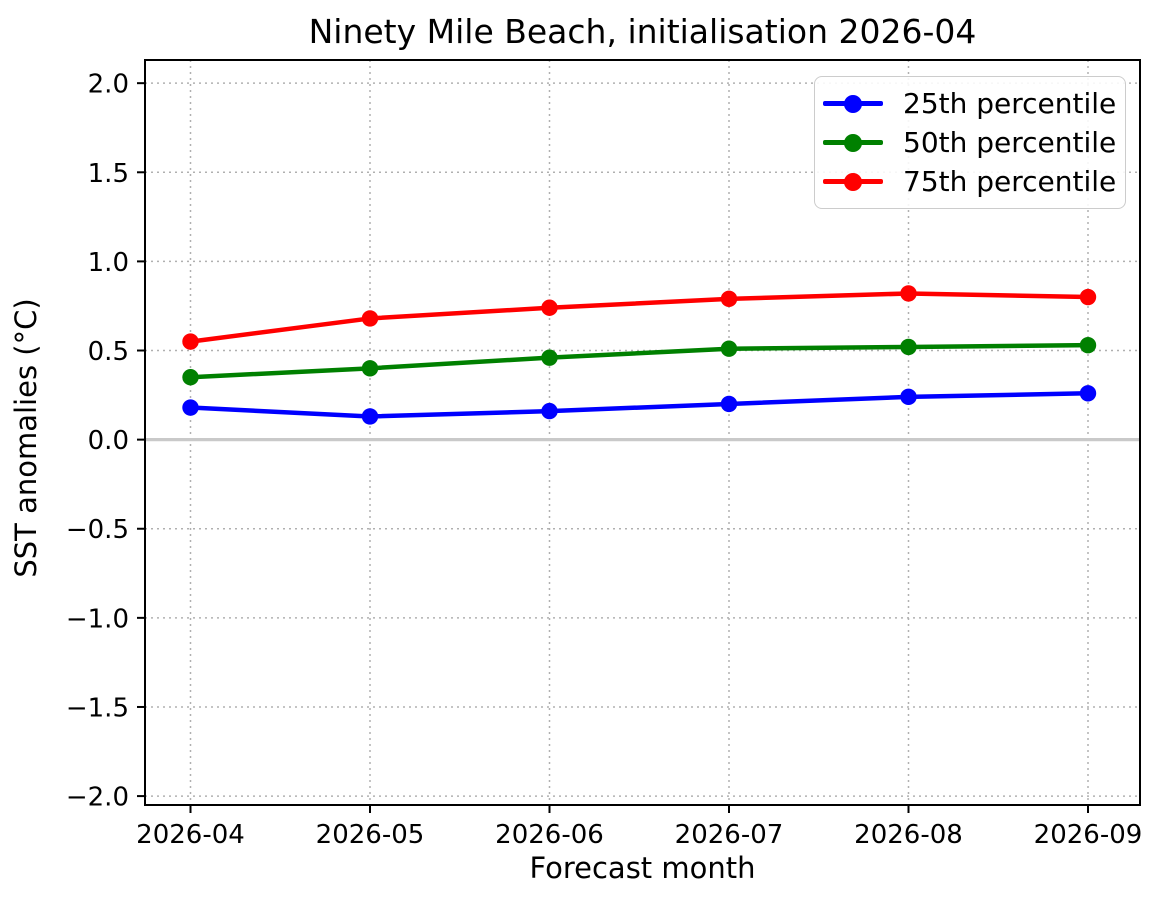 The height and width of the screenshot is (908, 1171). I want to click on legend-item-label: 25th percentile, so click(1010, 103).